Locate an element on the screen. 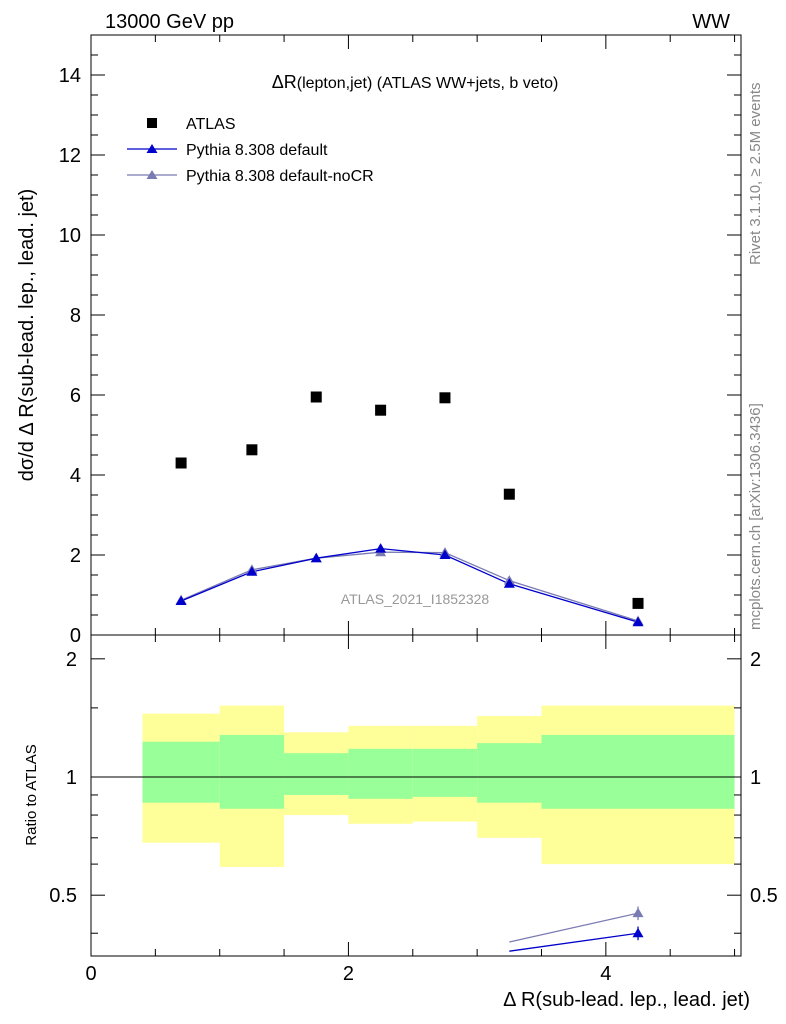 Image resolution: width=786 pixels, height=1024 pixels. y-tick-label: 8 is located at coordinates (75, 316).